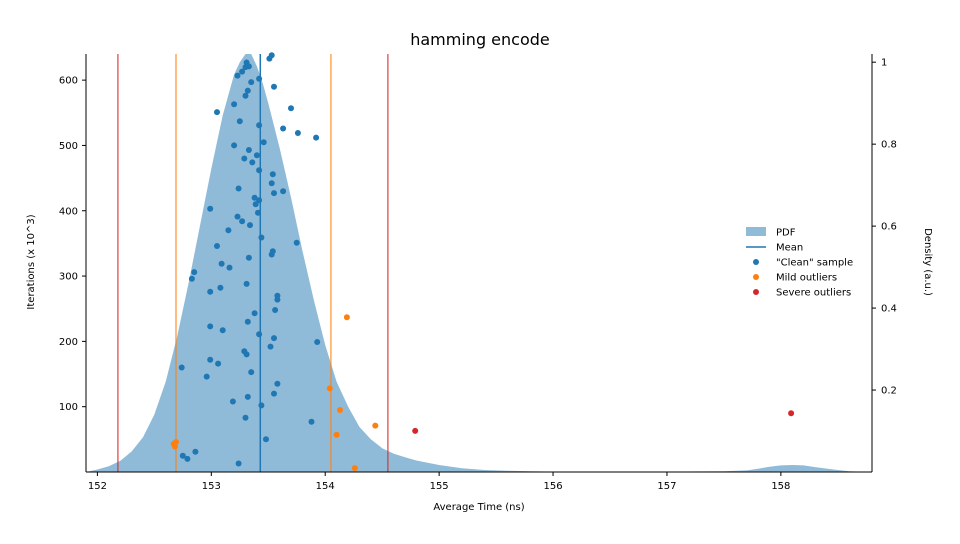 The image size is (960, 544). Describe the element at coordinates (884, 63) in the screenshot. I see `y2-tick-label: 1` at that location.